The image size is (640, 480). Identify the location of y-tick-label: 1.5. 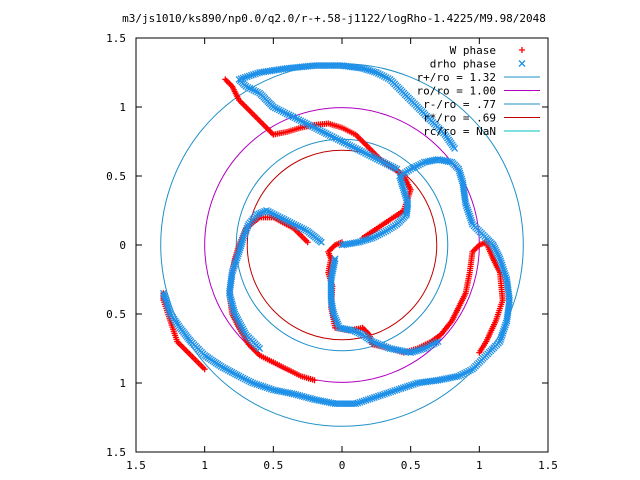
(116, 38).